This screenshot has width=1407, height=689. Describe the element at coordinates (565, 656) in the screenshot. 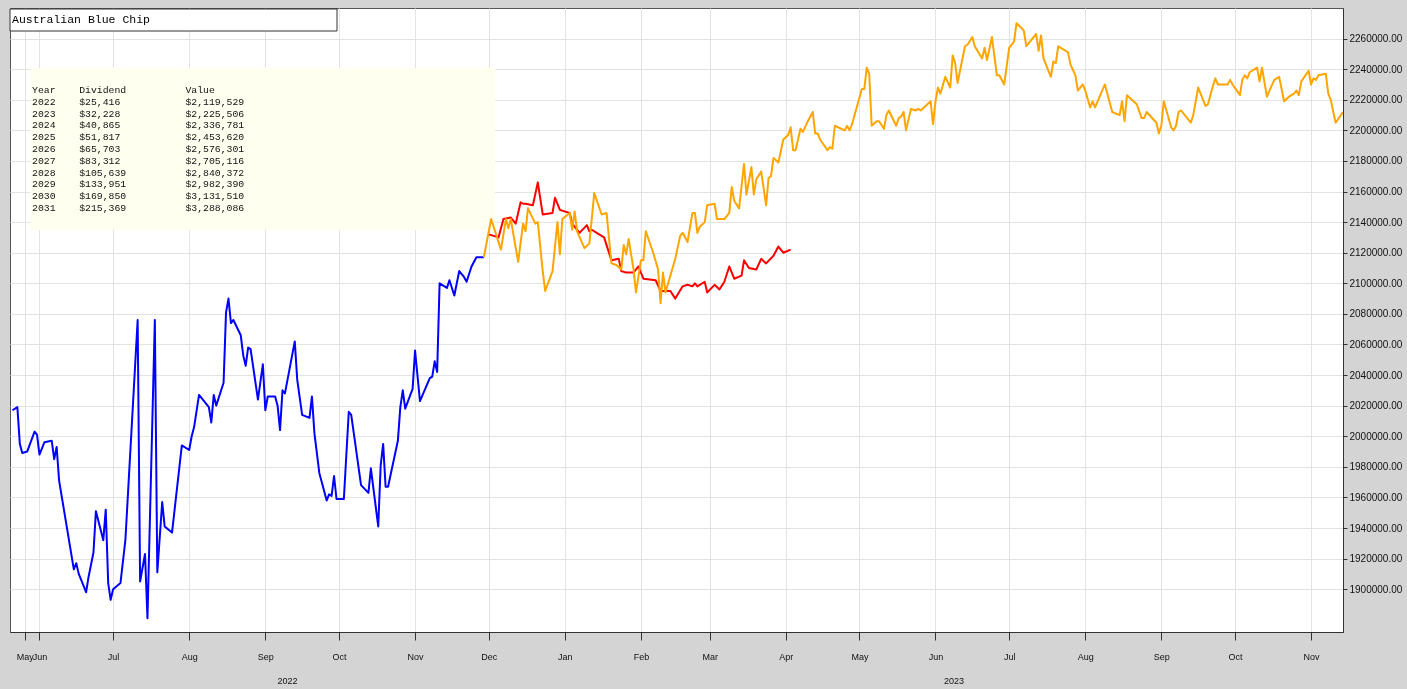

I see `x-tick-label: Jan` at that location.